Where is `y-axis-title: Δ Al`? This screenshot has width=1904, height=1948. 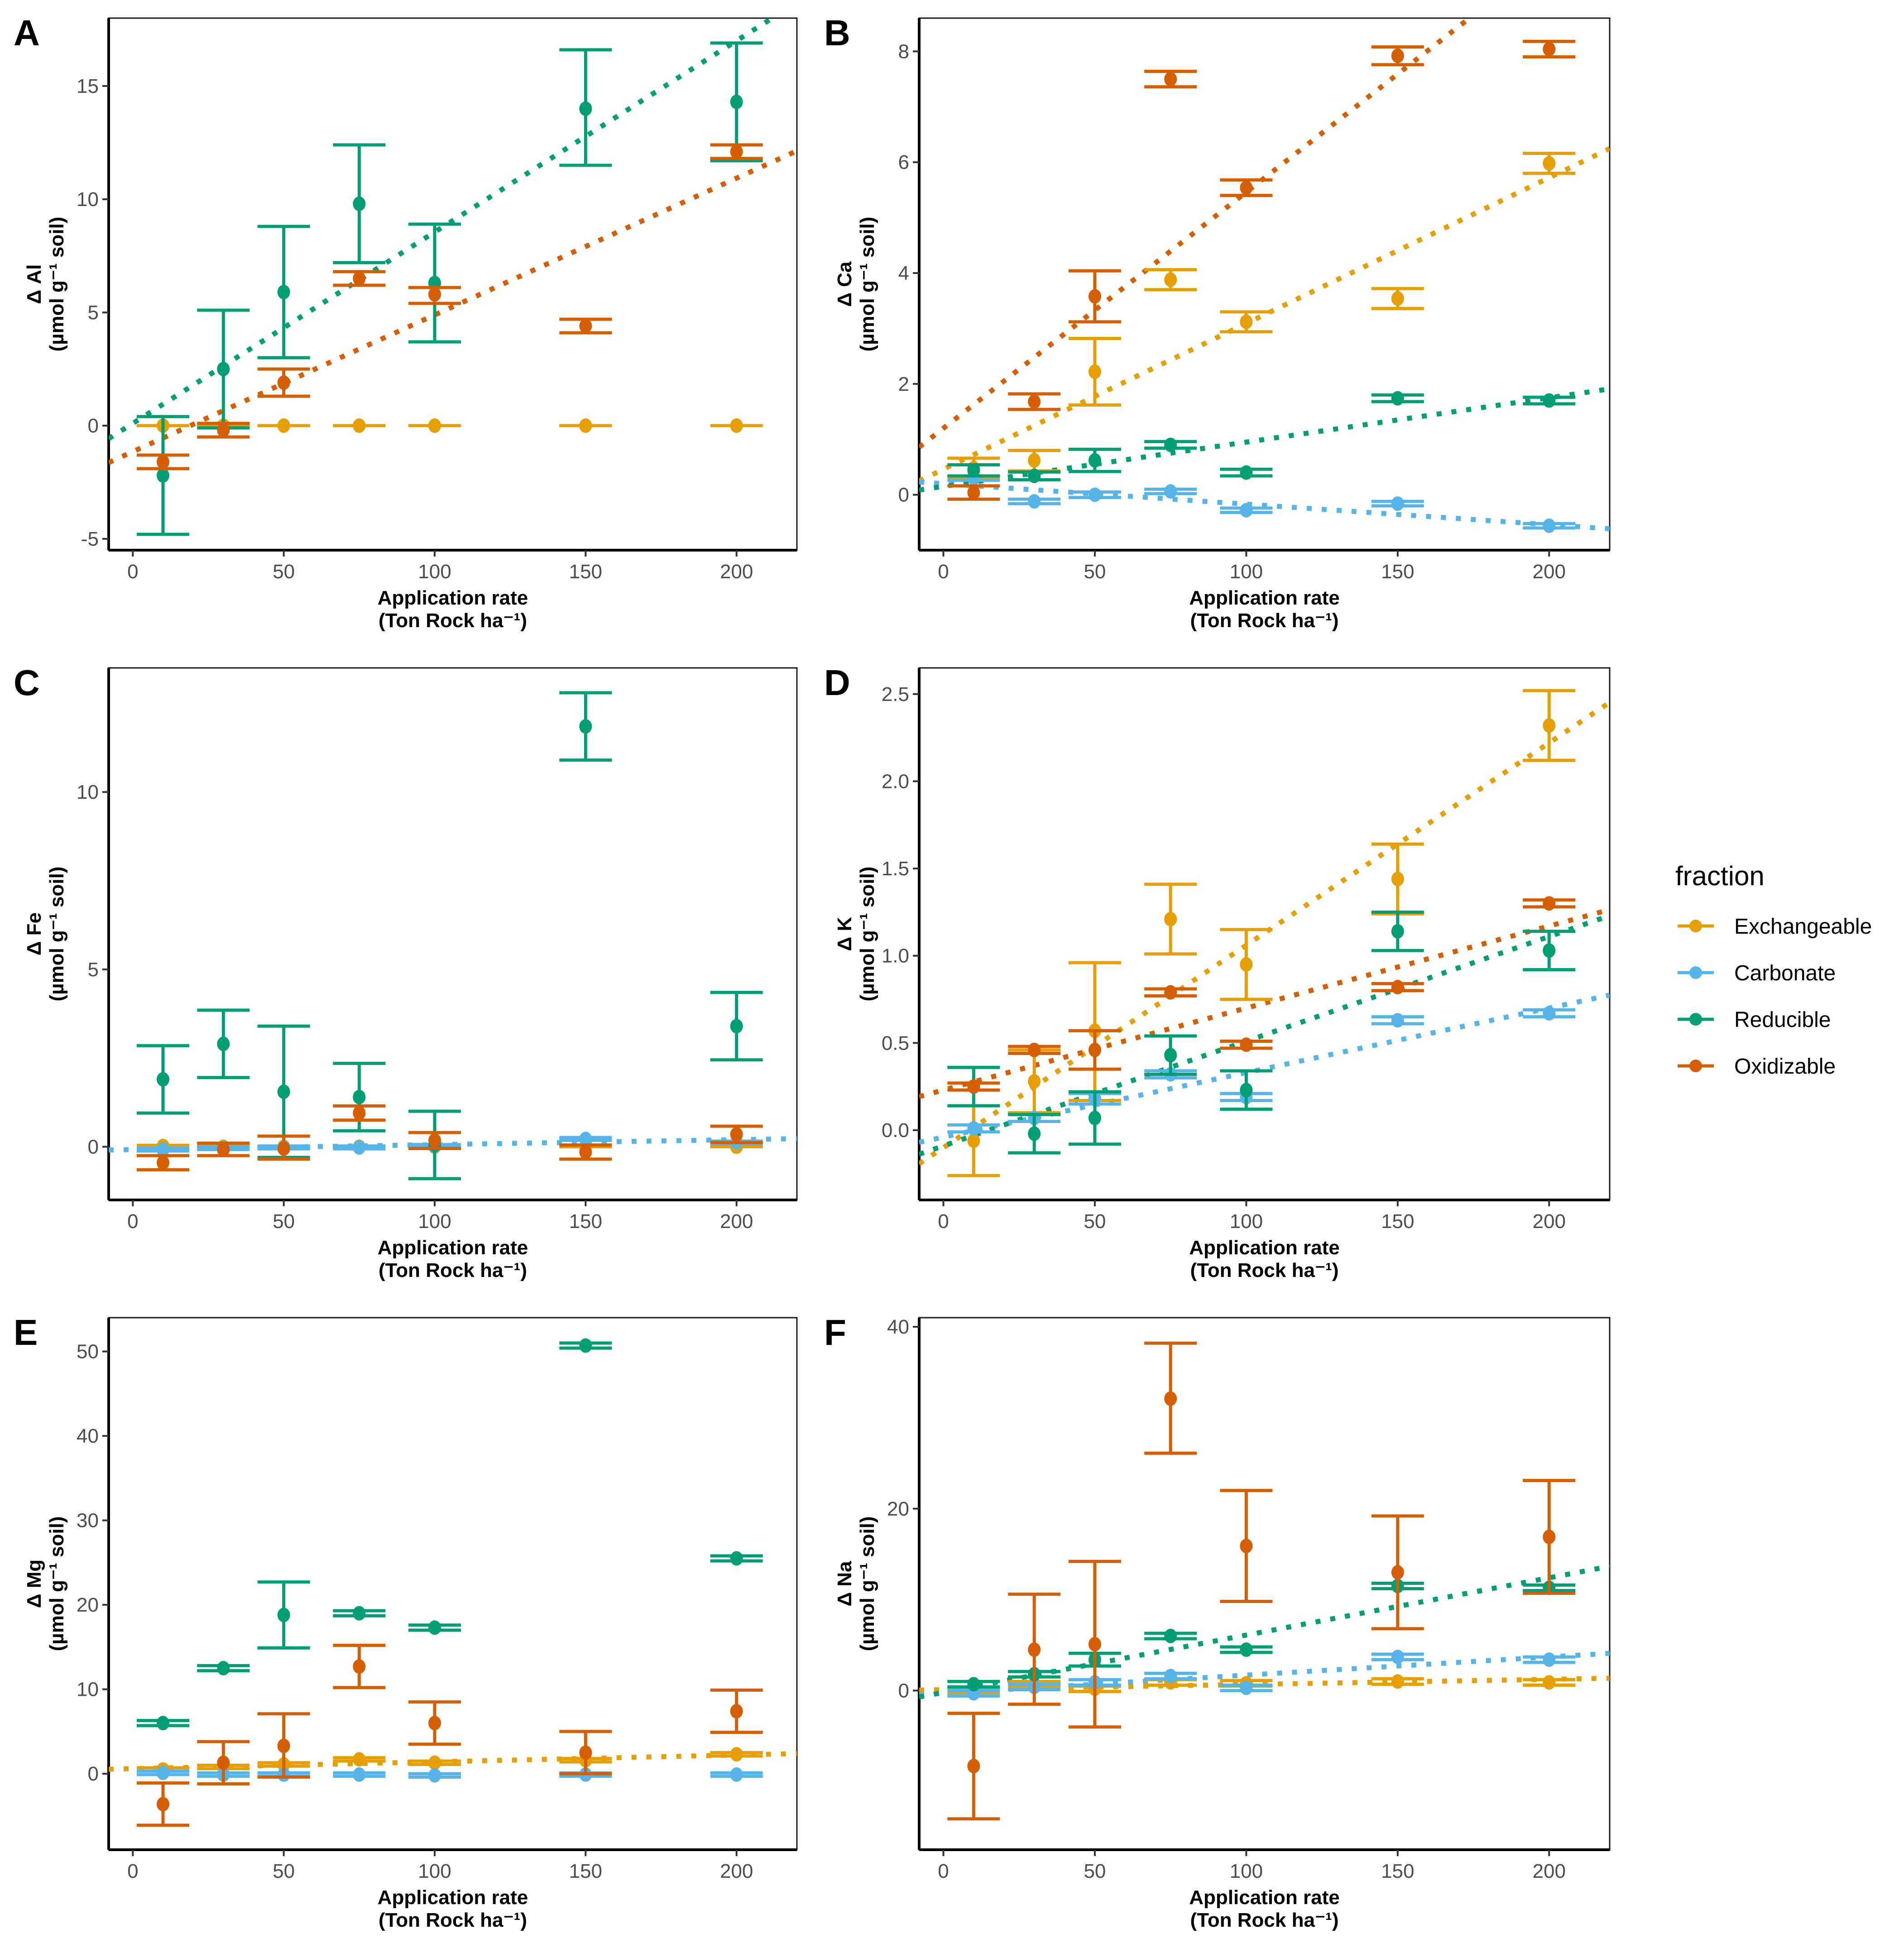 y-axis-title: Δ Al is located at coordinates (34, 284).